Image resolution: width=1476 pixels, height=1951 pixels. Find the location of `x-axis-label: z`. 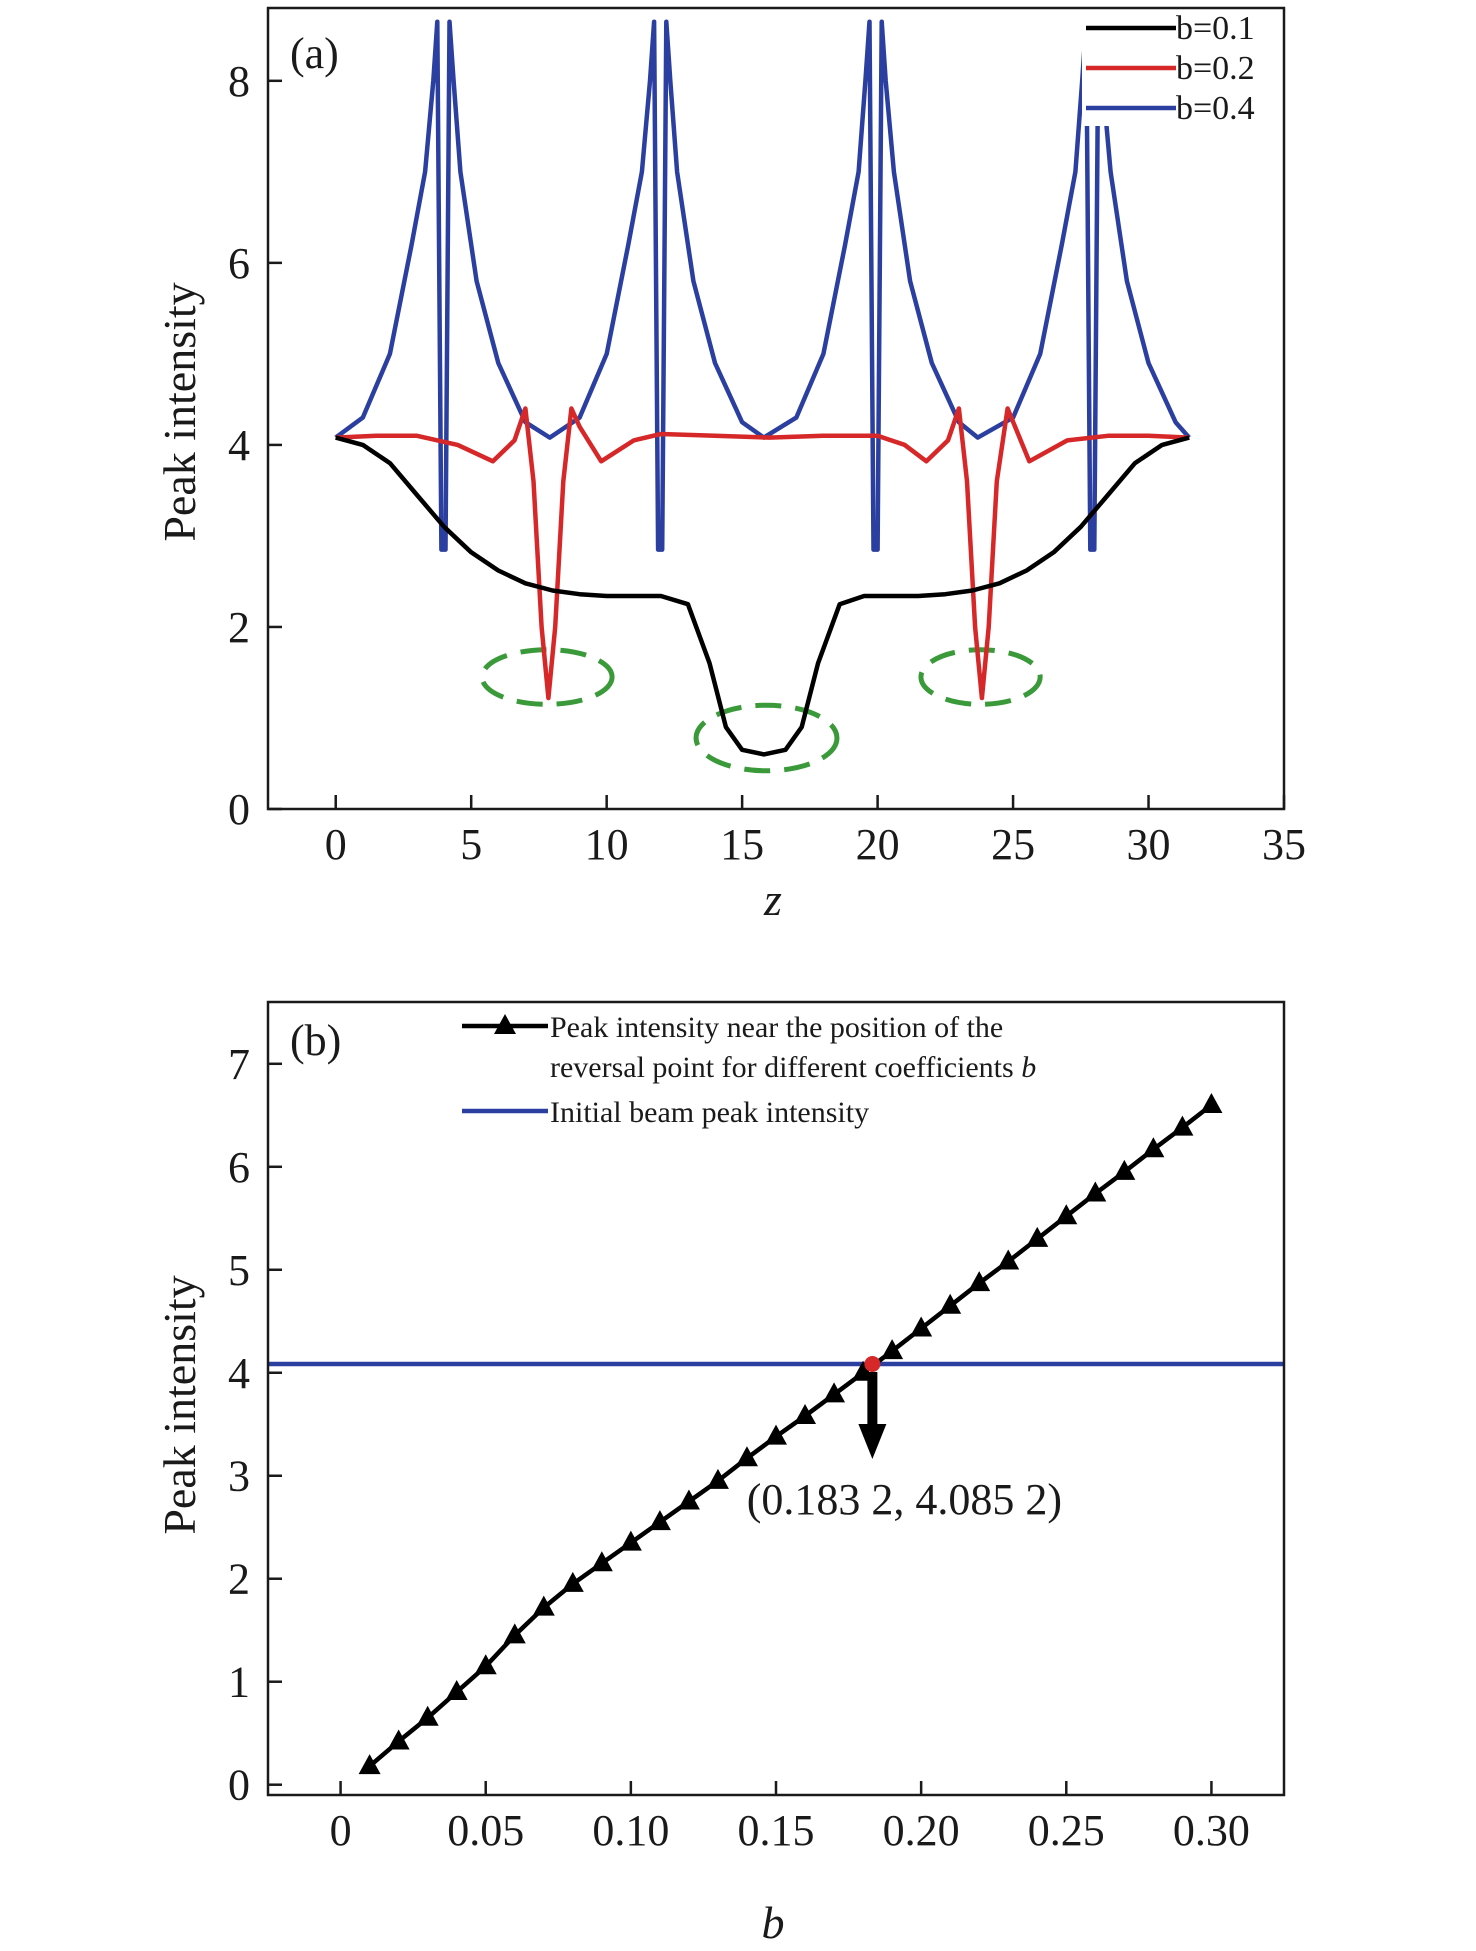

x-axis-label: z is located at coordinates (772, 899).